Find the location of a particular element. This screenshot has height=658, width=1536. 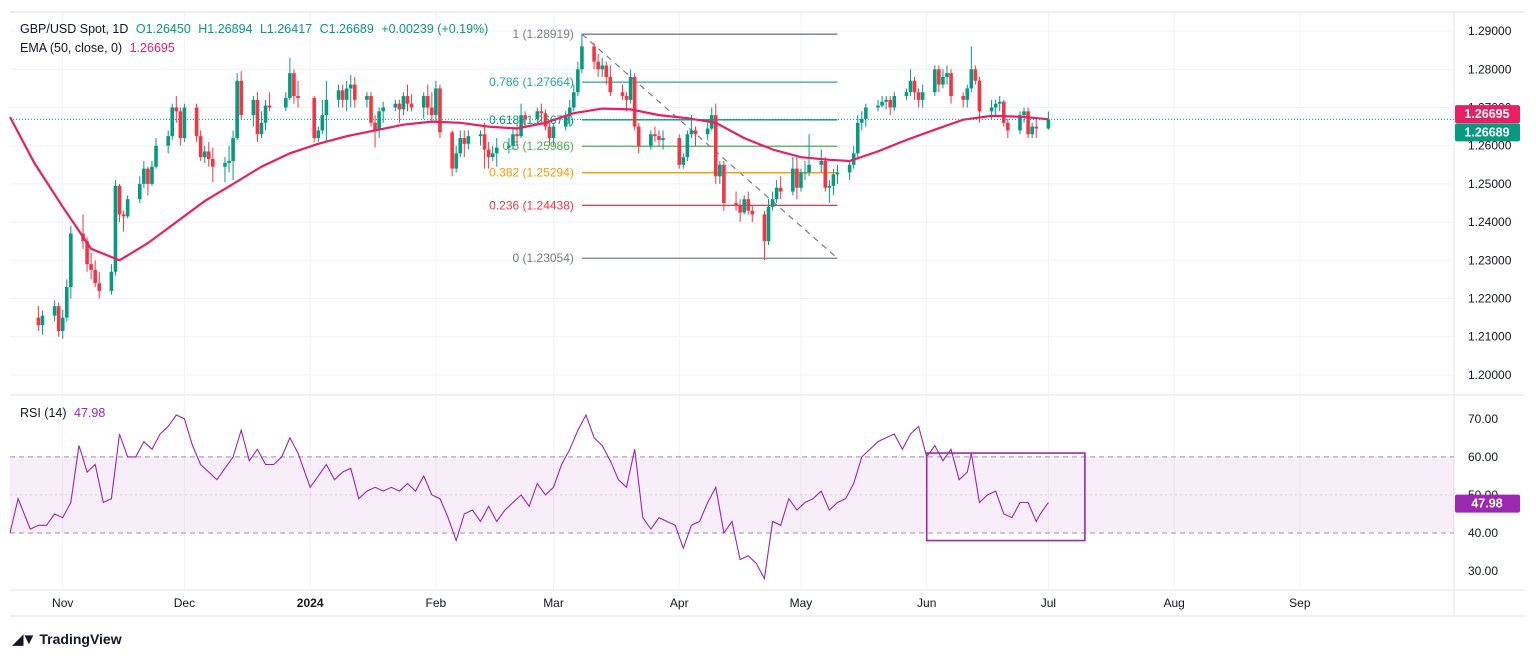

tradingview-brand: TradingView is located at coordinates (80, 639).